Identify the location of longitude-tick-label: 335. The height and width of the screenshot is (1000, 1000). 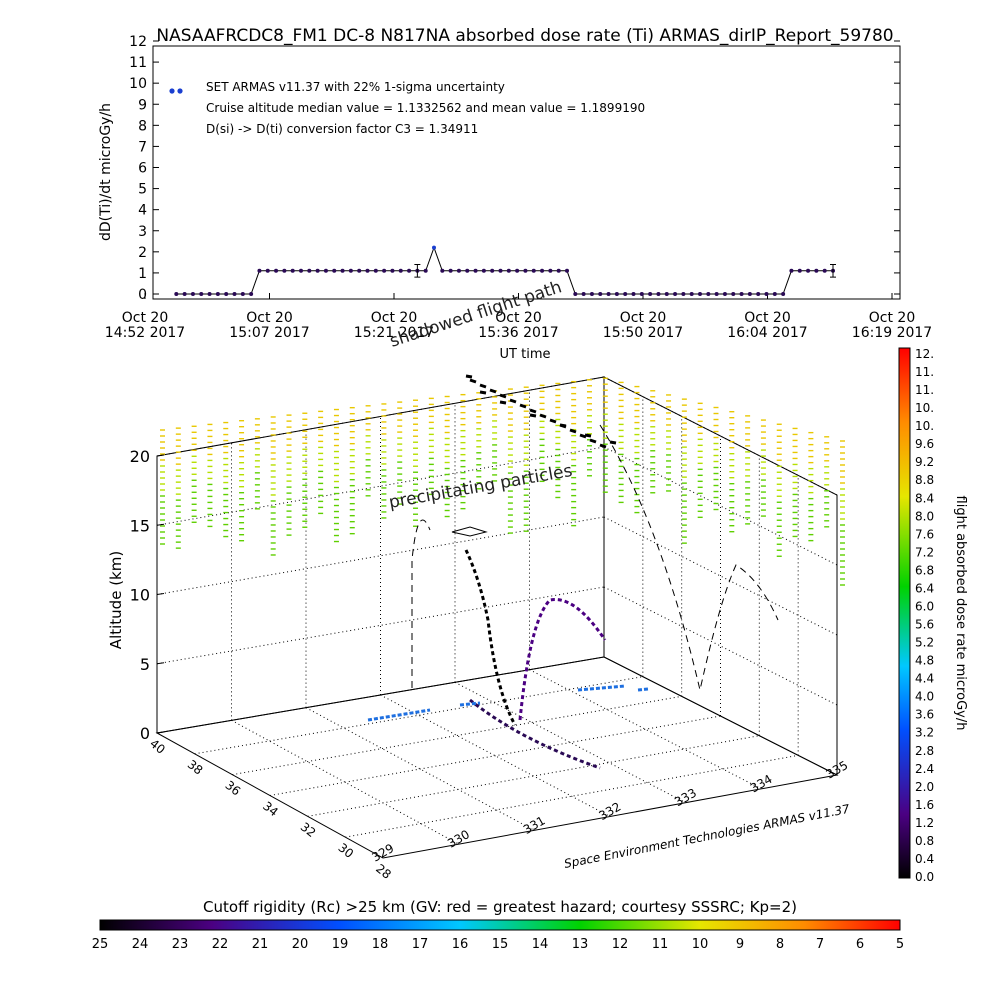
(837, 770).